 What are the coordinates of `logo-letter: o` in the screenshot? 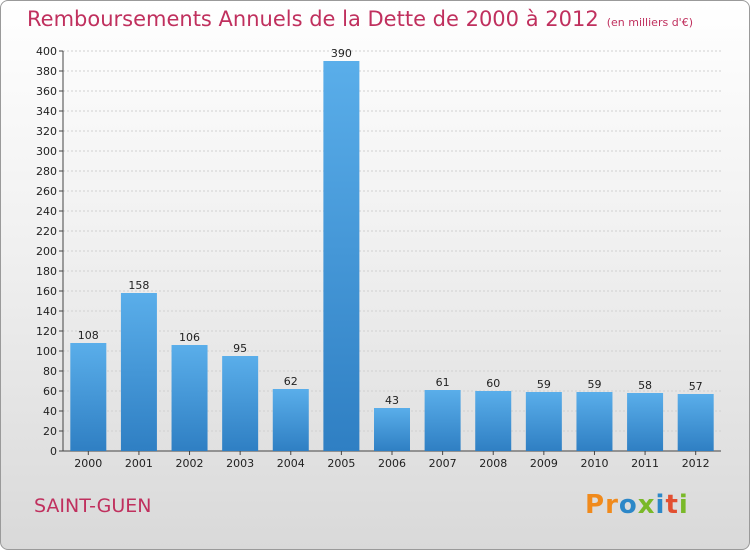 It's located at (628, 505).